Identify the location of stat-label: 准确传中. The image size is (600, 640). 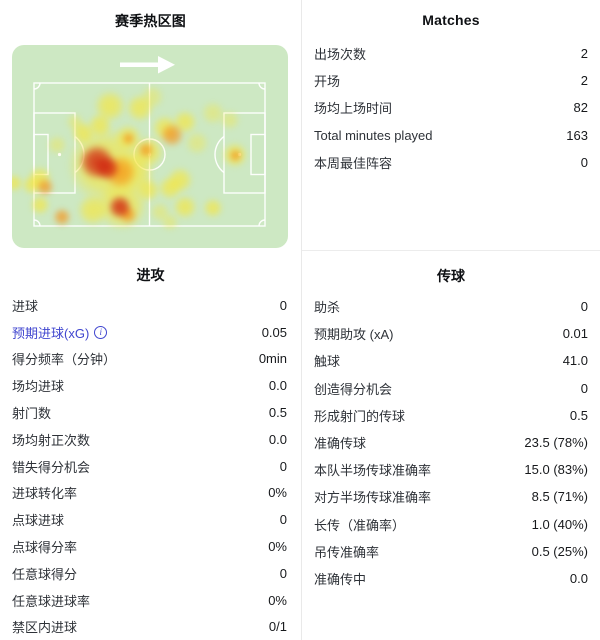
(340, 579).